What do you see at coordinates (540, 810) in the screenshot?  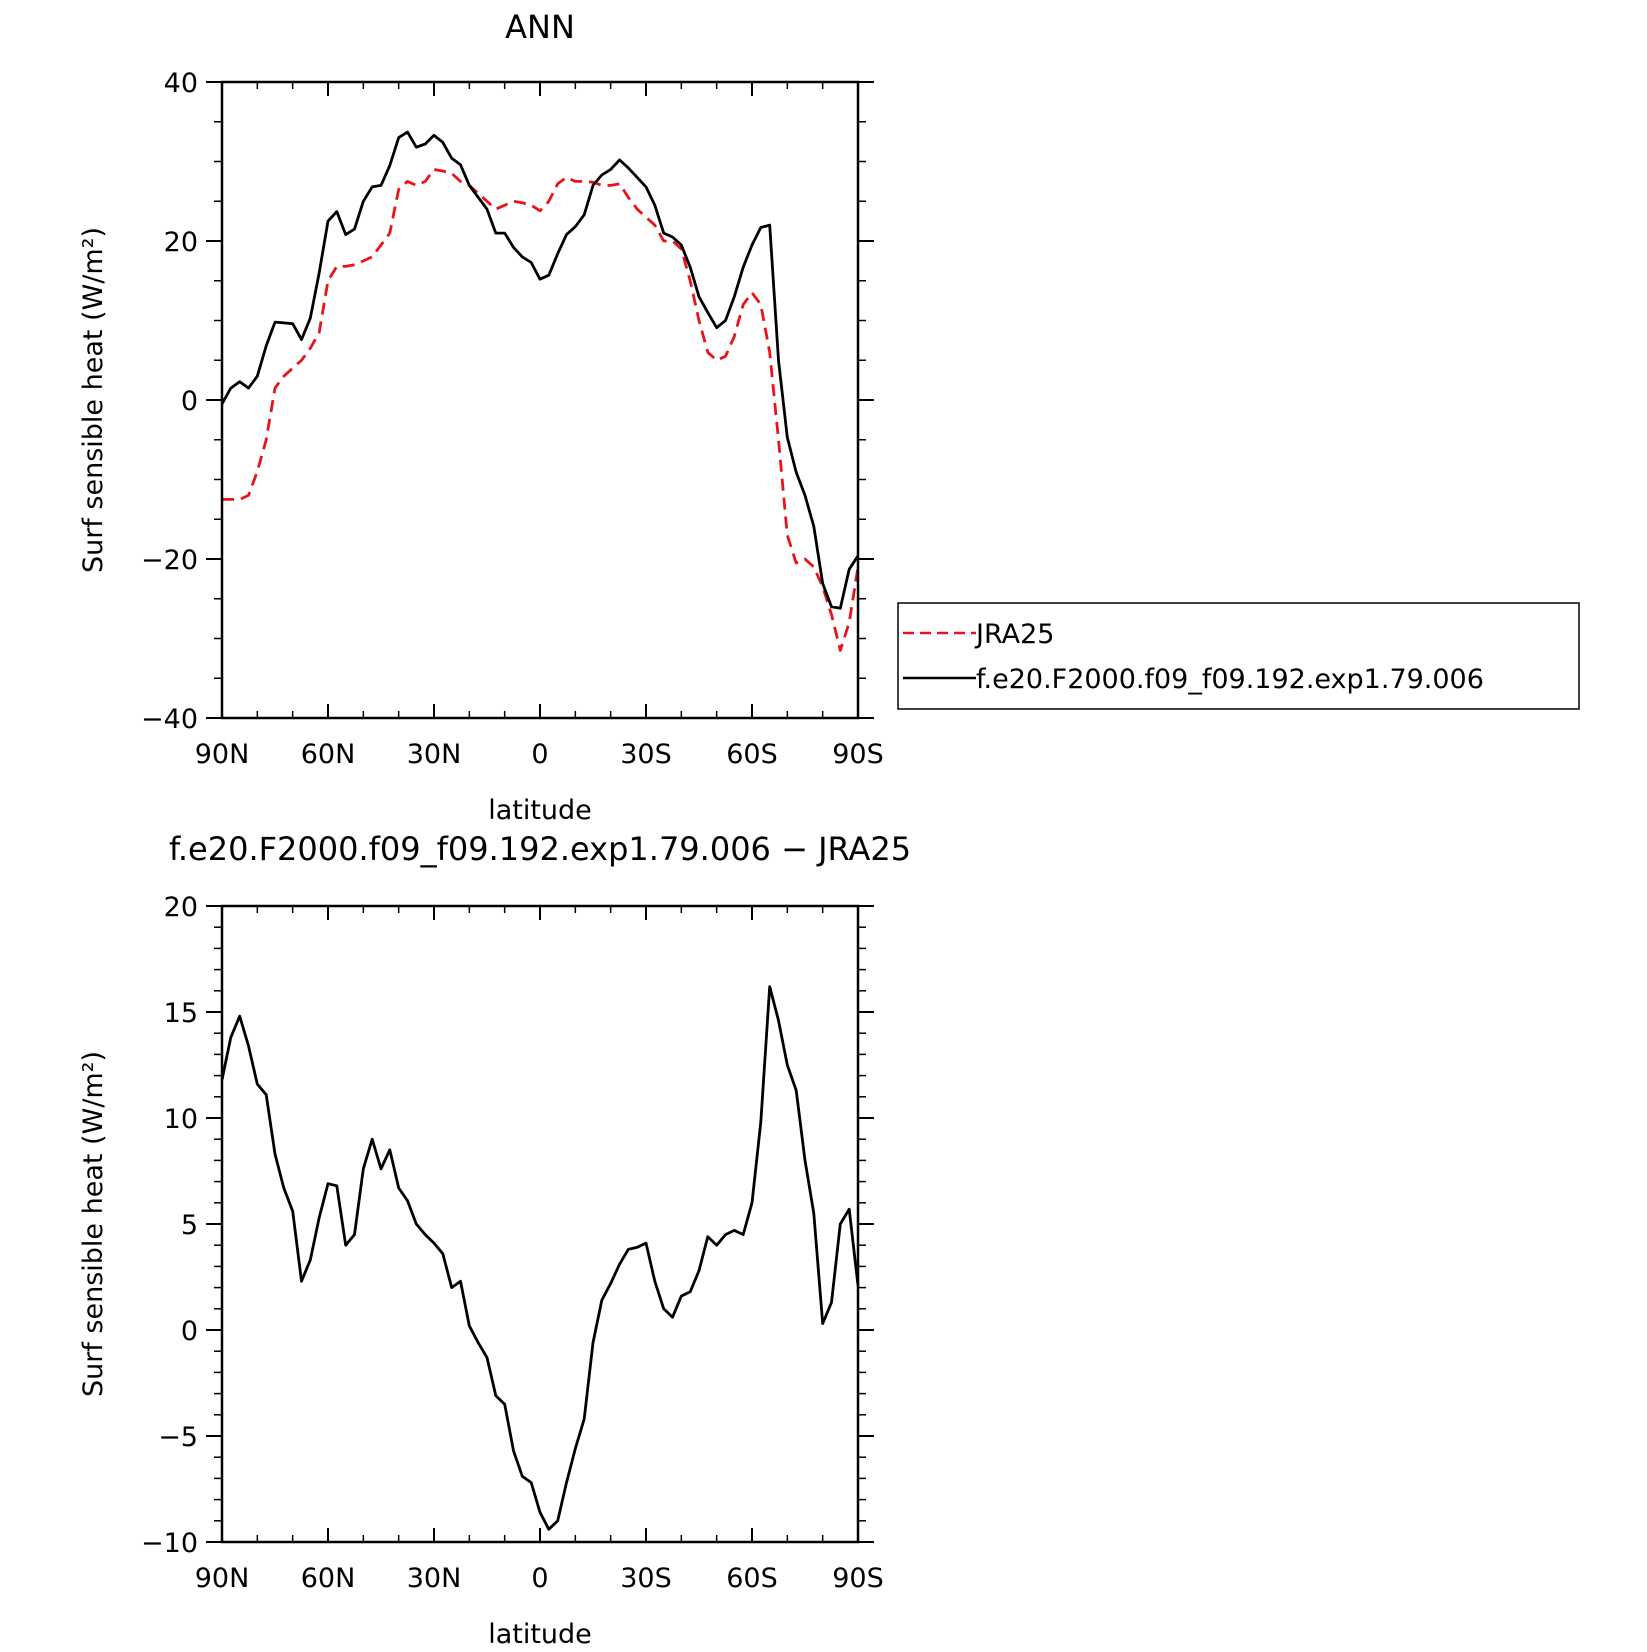 I see `top-x-axis-title: latitude` at bounding box center [540, 810].